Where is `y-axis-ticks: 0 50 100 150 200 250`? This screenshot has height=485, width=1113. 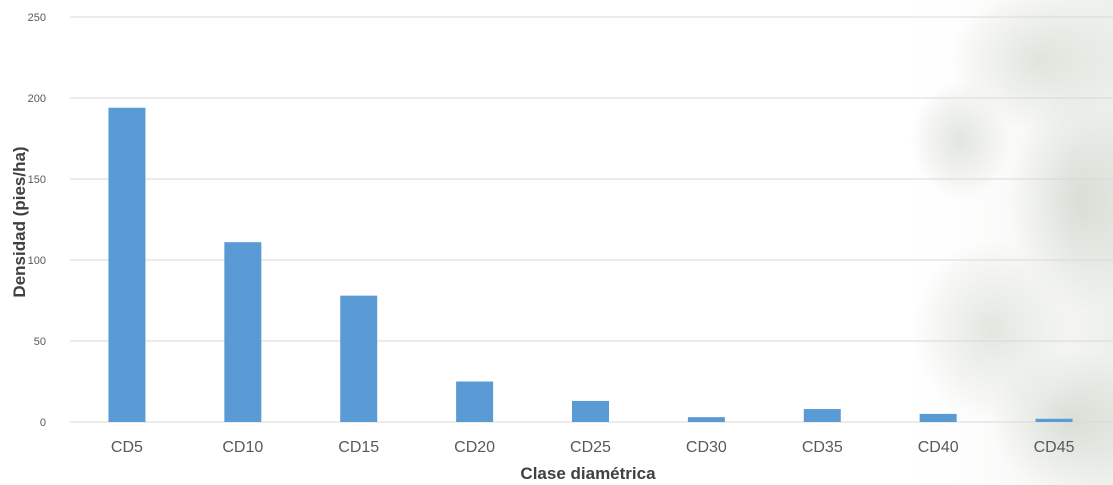
y-axis-ticks: 0 50 100 150 200 250 is located at coordinates (37, 220).